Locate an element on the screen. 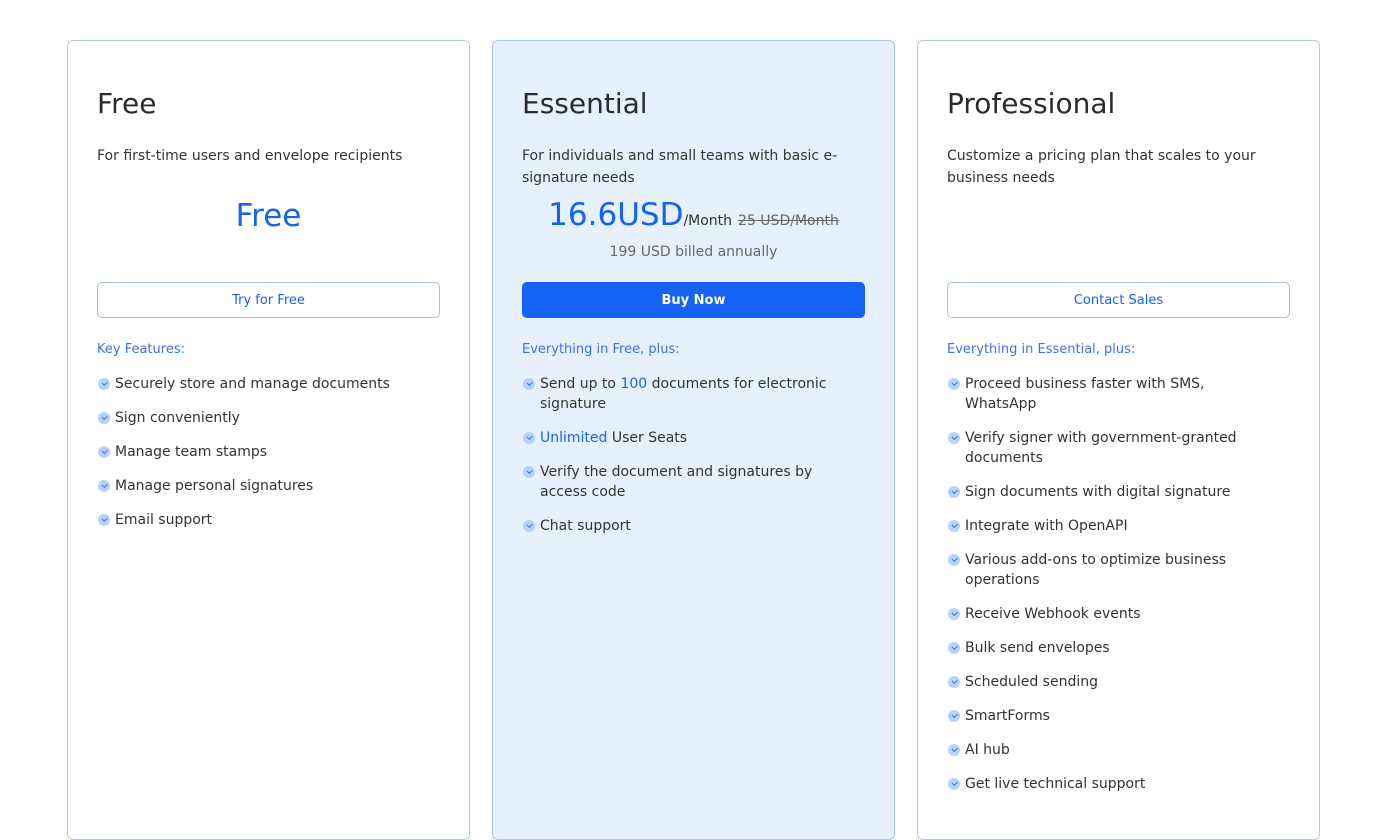 This screenshot has height=840, width=1390. feature-text-part: Sign conveniently is located at coordinates (177, 418).